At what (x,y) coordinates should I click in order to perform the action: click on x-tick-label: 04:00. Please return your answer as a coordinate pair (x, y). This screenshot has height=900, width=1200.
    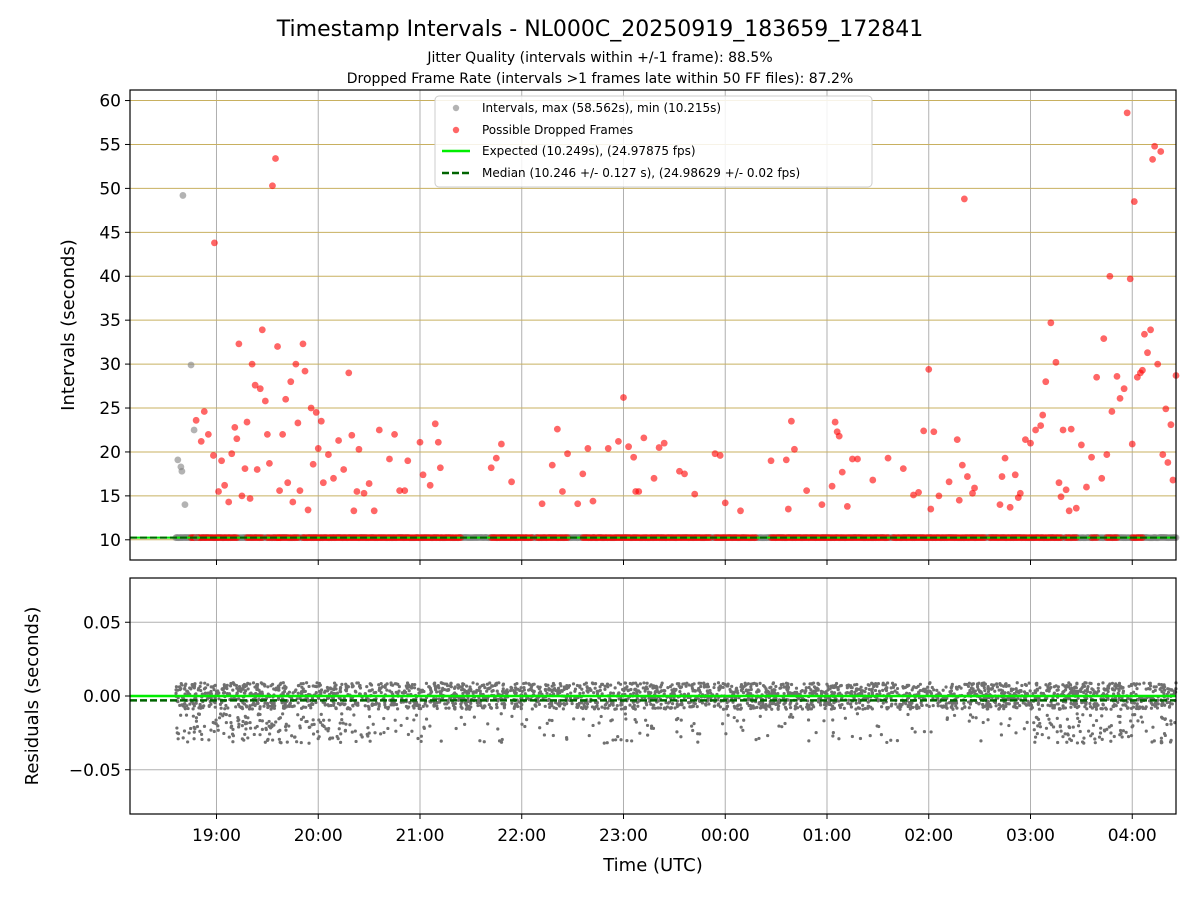
    Looking at the image, I should click on (1132, 836).